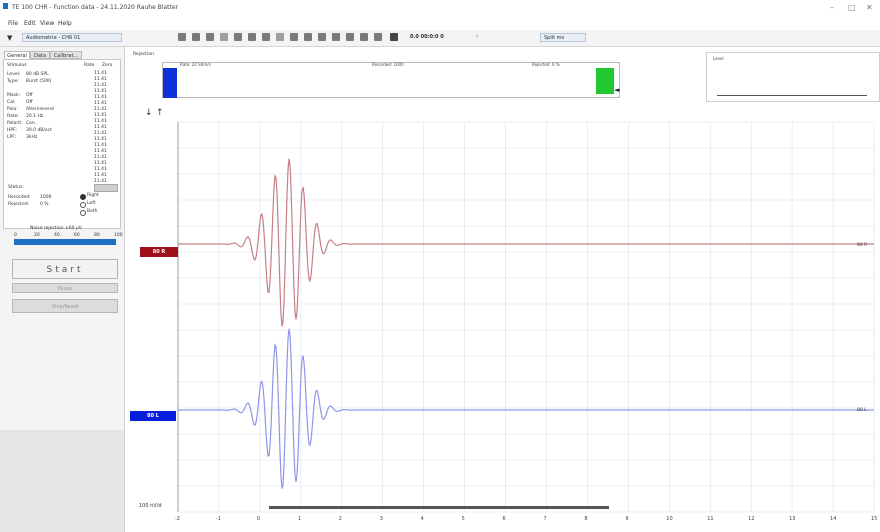 The height and width of the screenshot is (532, 880). I want to click on param-key: Polarit:, so click(15, 123).